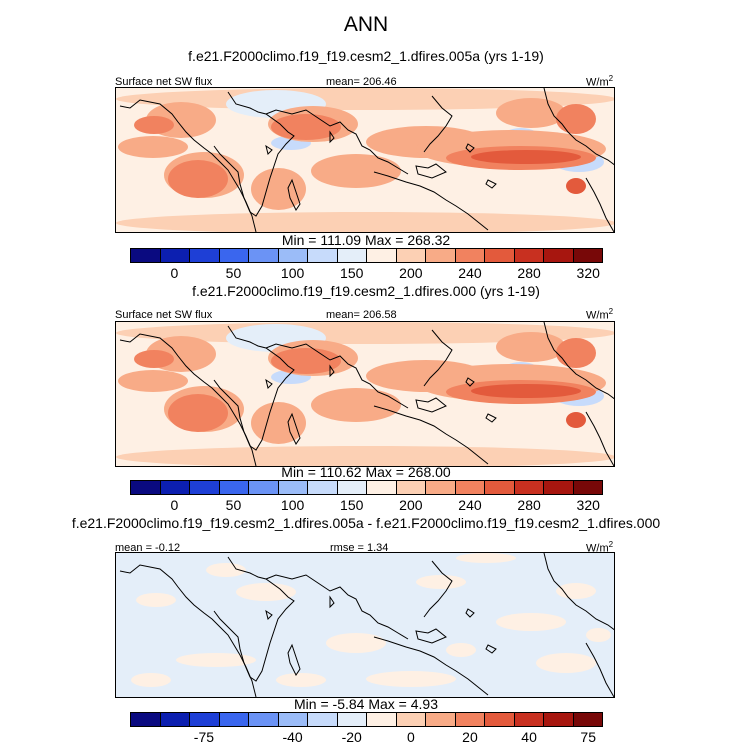 The width and height of the screenshot is (732, 748). I want to click on panel1-map, so click(365, 160).